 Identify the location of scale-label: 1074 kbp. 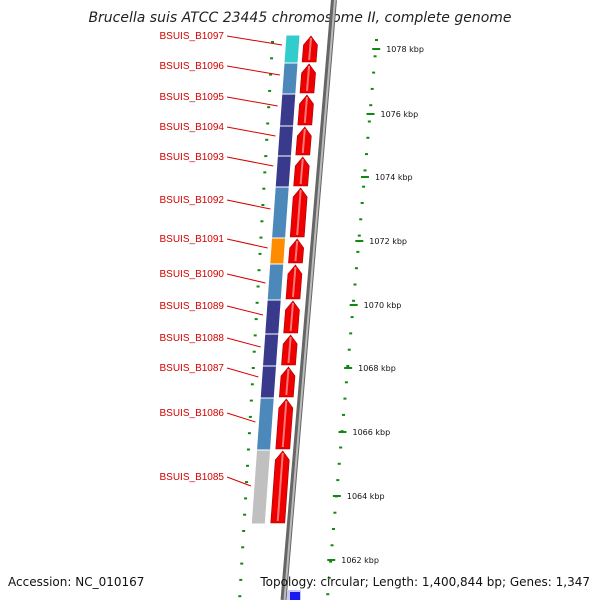
(394, 177).